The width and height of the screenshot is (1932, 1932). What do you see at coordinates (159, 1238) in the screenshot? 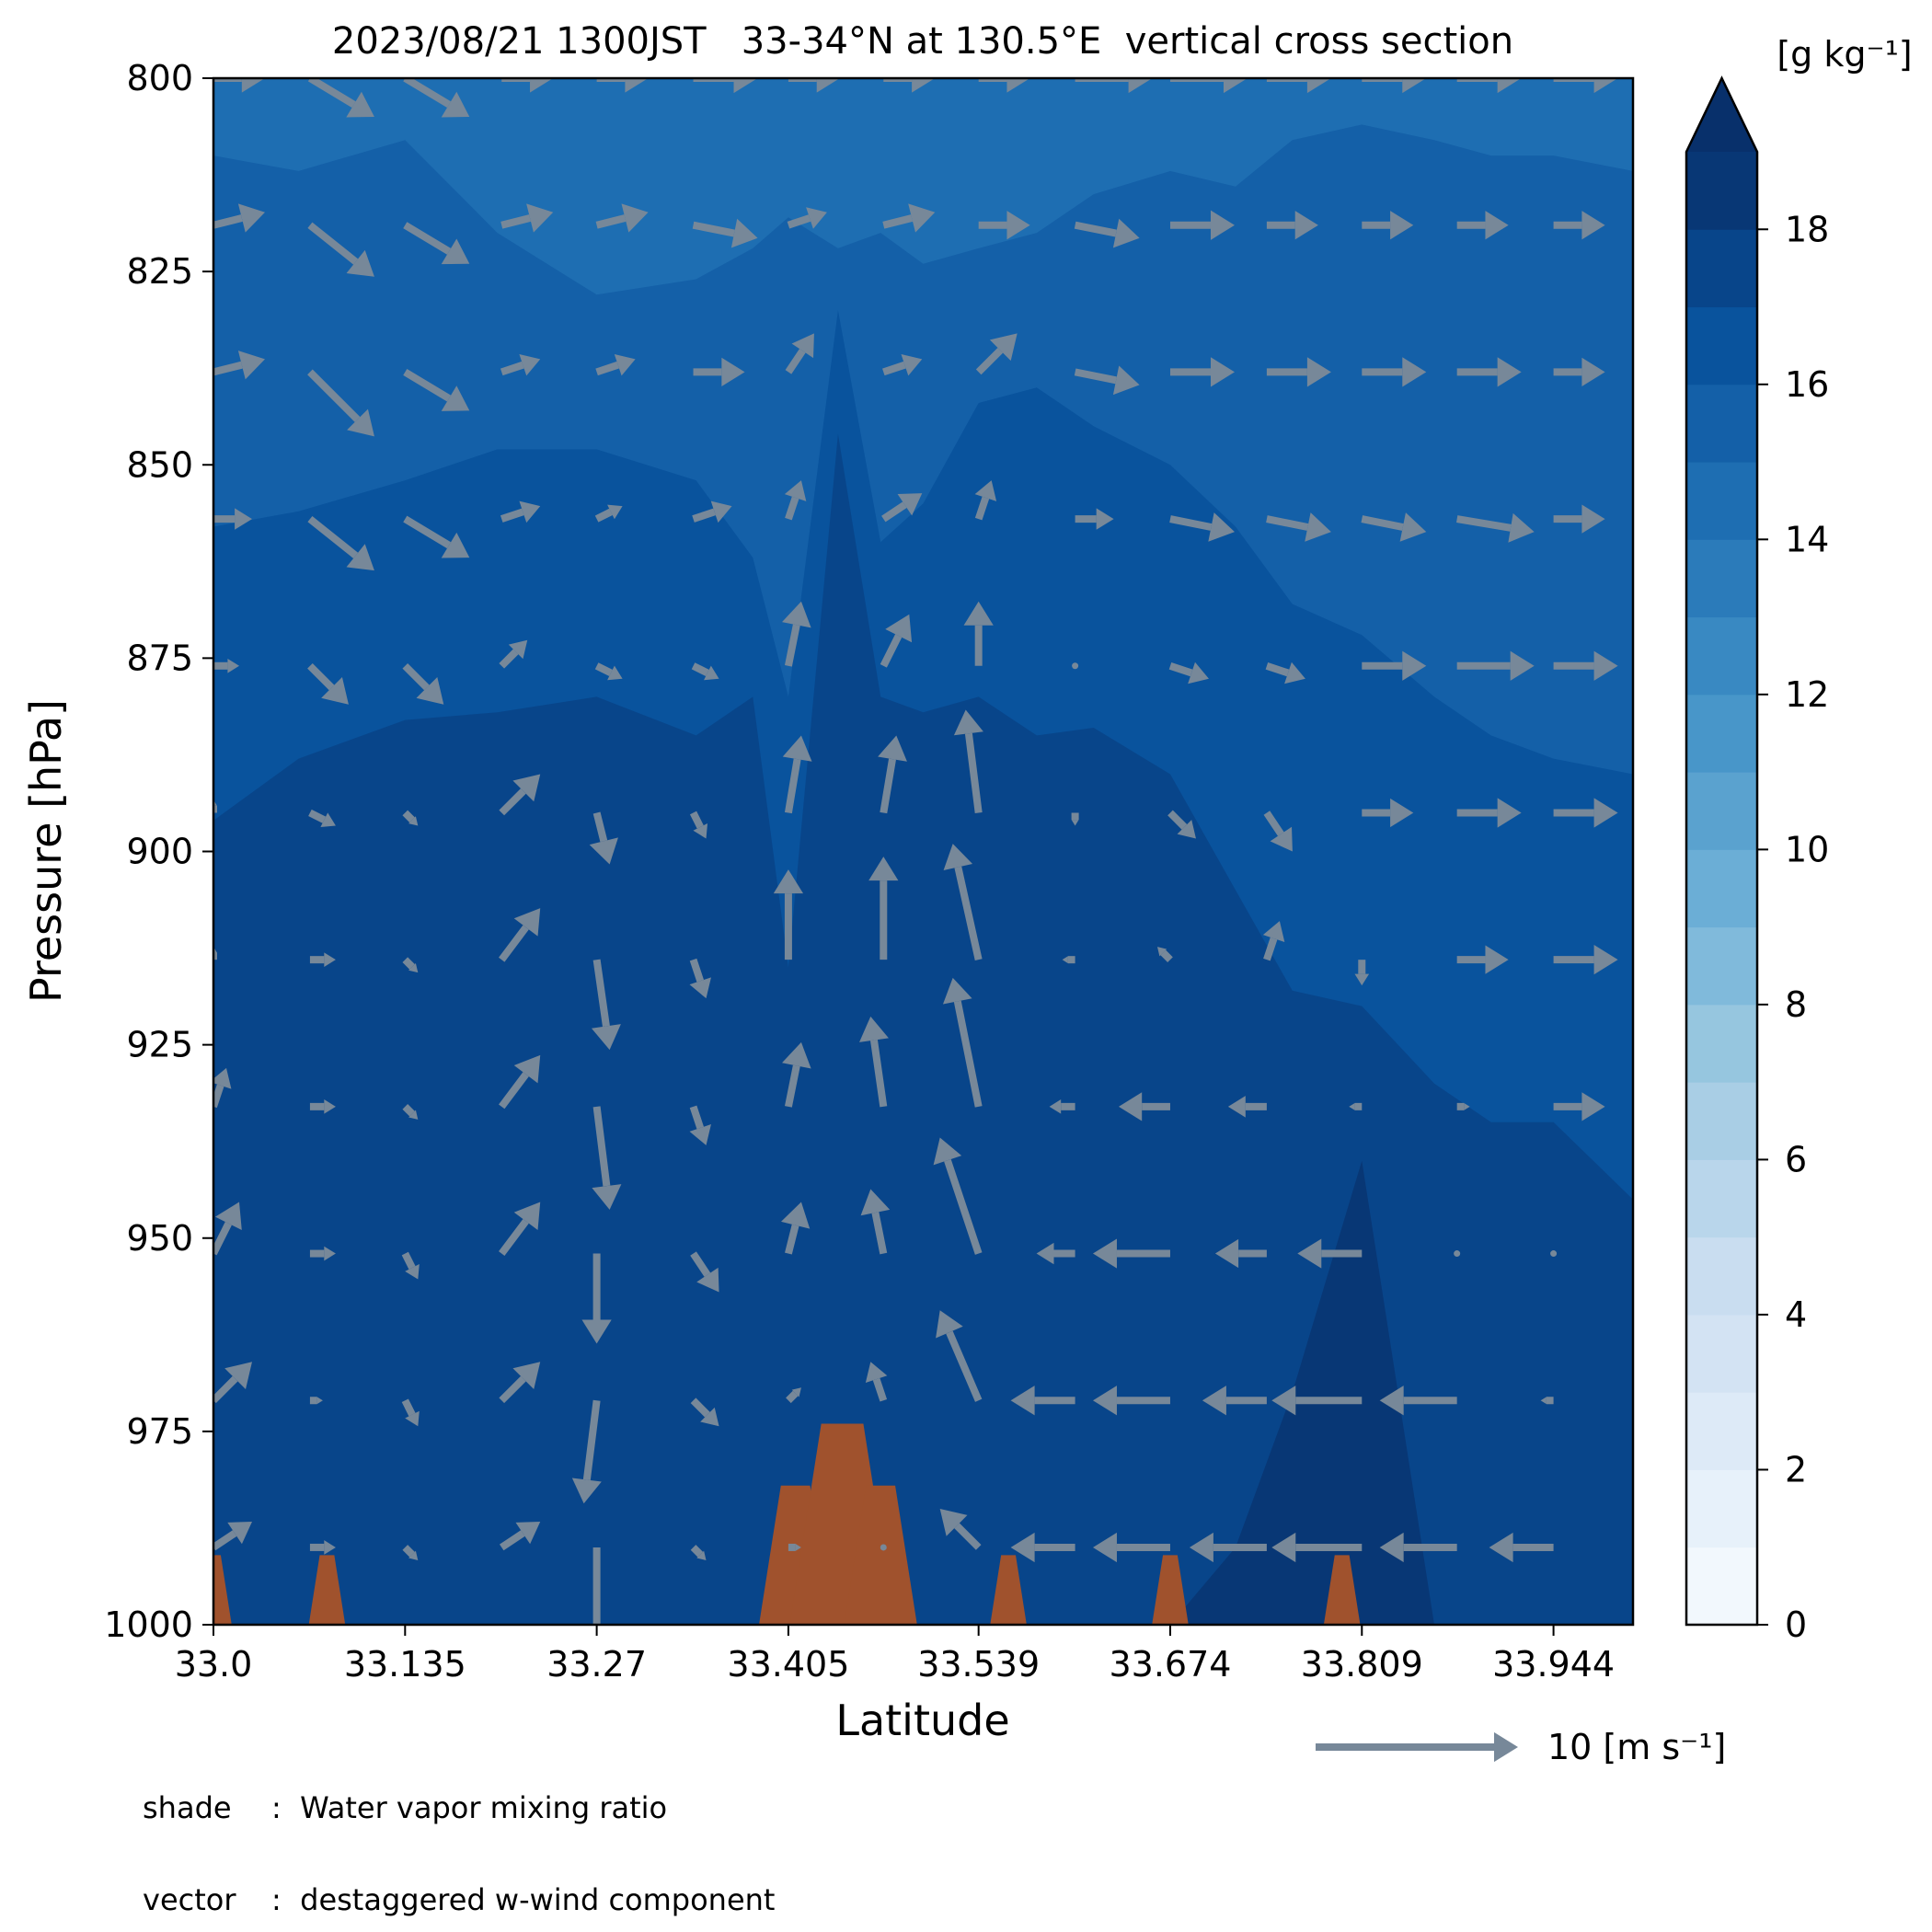
I see `y-tick-label: 950` at bounding box center [159, 1238].